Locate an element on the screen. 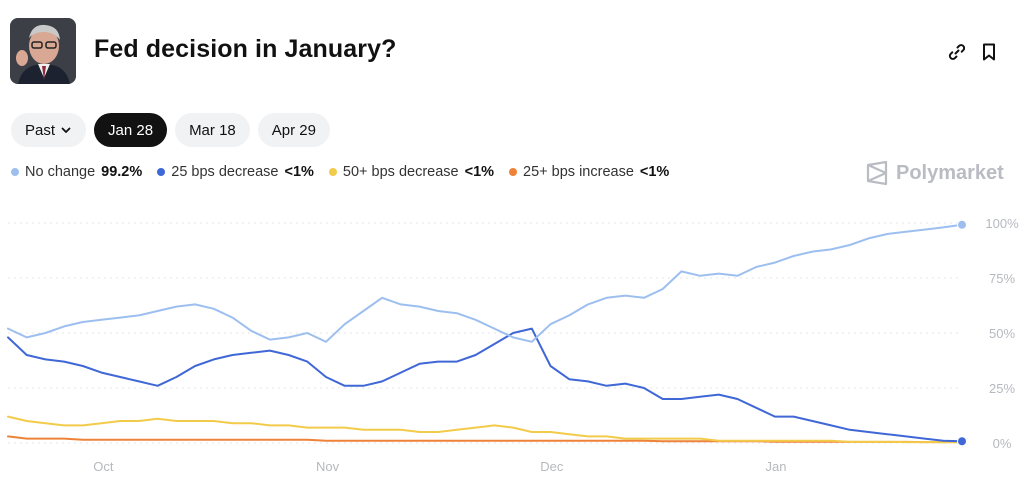 This screenshot has width=1024, height=489. date-tabs: Past Jan 28 Mar 18 Apr 29 is located at coordinates (170, 130).